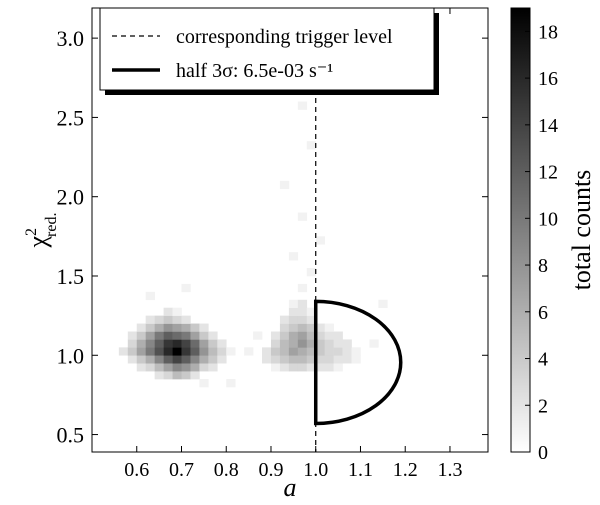 This screenshot has width=600, height=505. Describe the element at coordinates (581, 230) in the screenshot. I see `colorbar-label: total counts` at that location.